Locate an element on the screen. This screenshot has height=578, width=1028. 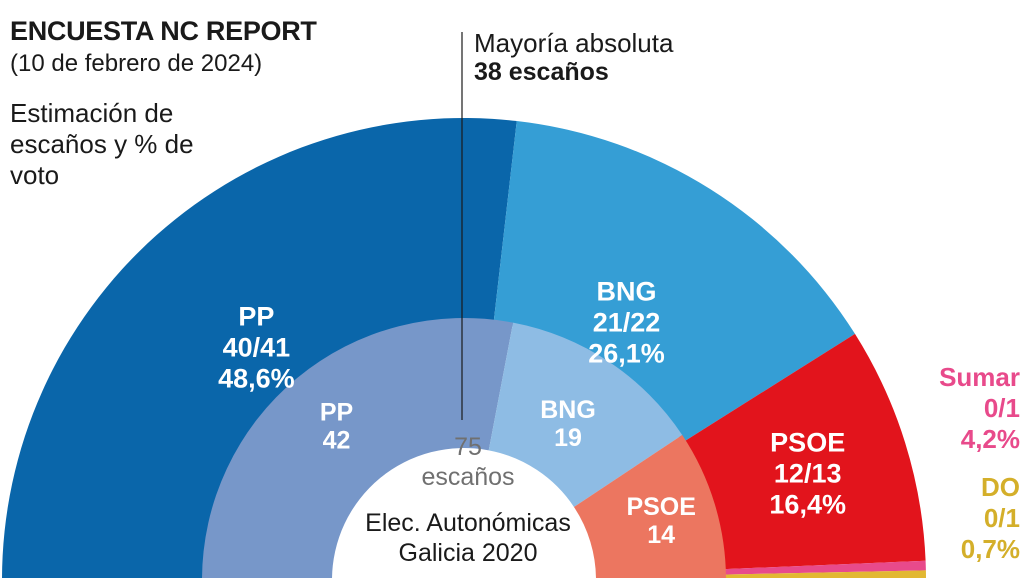
chart-title: ENCUESTA NC REPORT is located at coordinates (163, 31).